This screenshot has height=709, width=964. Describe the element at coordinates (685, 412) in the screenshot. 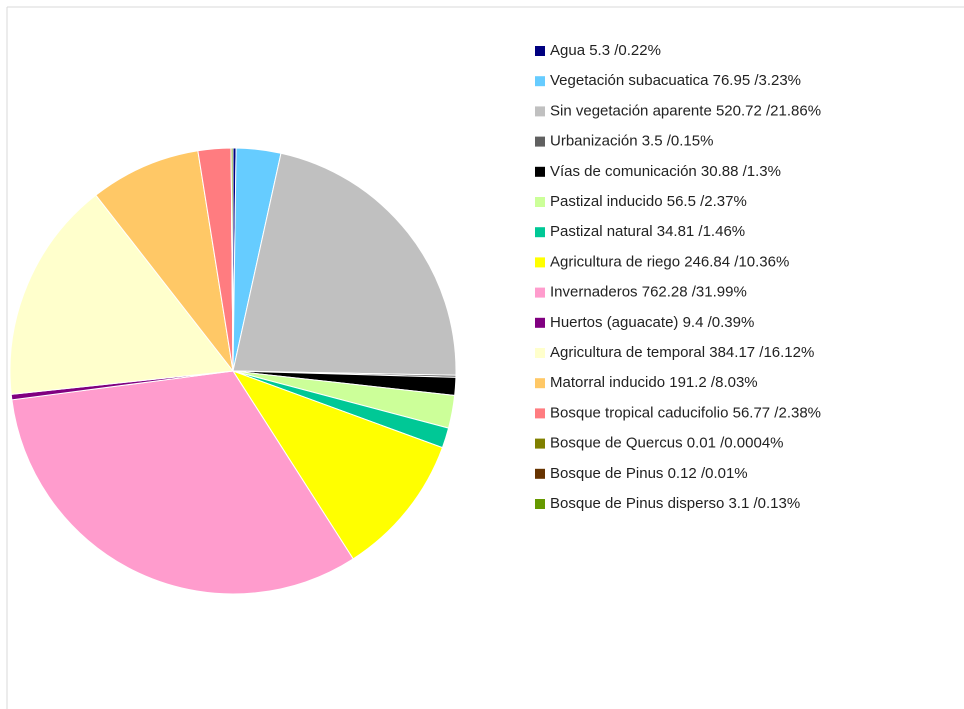

I see `legend-label: Bosque tropical caducifolio 56.77 /2.38%` at that location.